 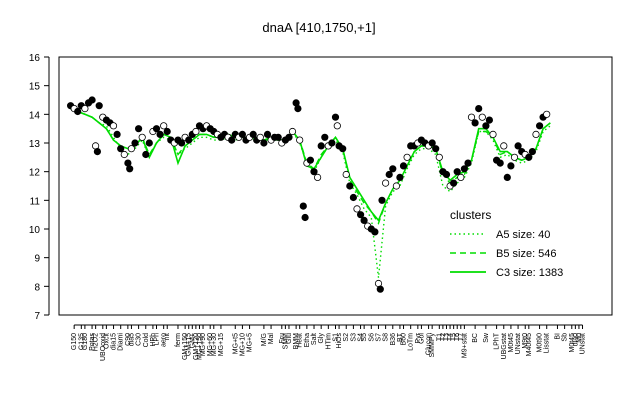 What do you see at coordinates (260, 137) in the screenshot?
I see `data-point: 54, 13.2` at bounding box center [260, 137].